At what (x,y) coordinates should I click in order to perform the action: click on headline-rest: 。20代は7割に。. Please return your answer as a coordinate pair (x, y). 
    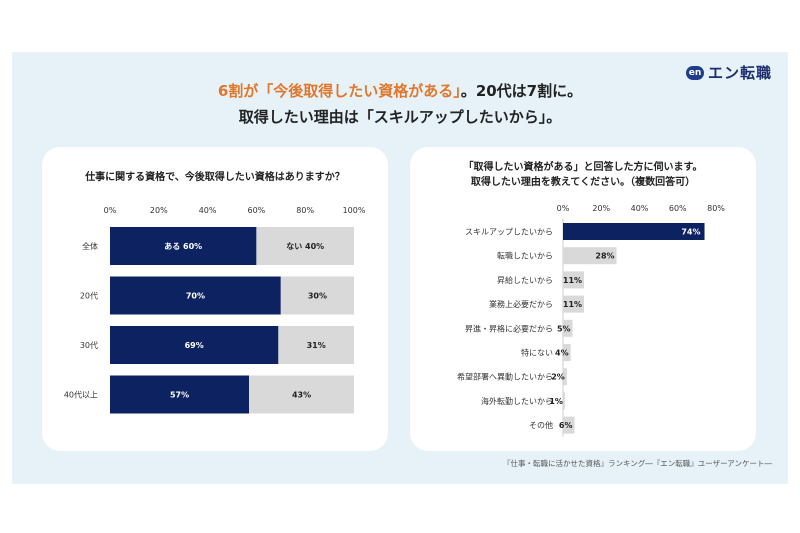
    Looking at the image, I should click on (521, 91).